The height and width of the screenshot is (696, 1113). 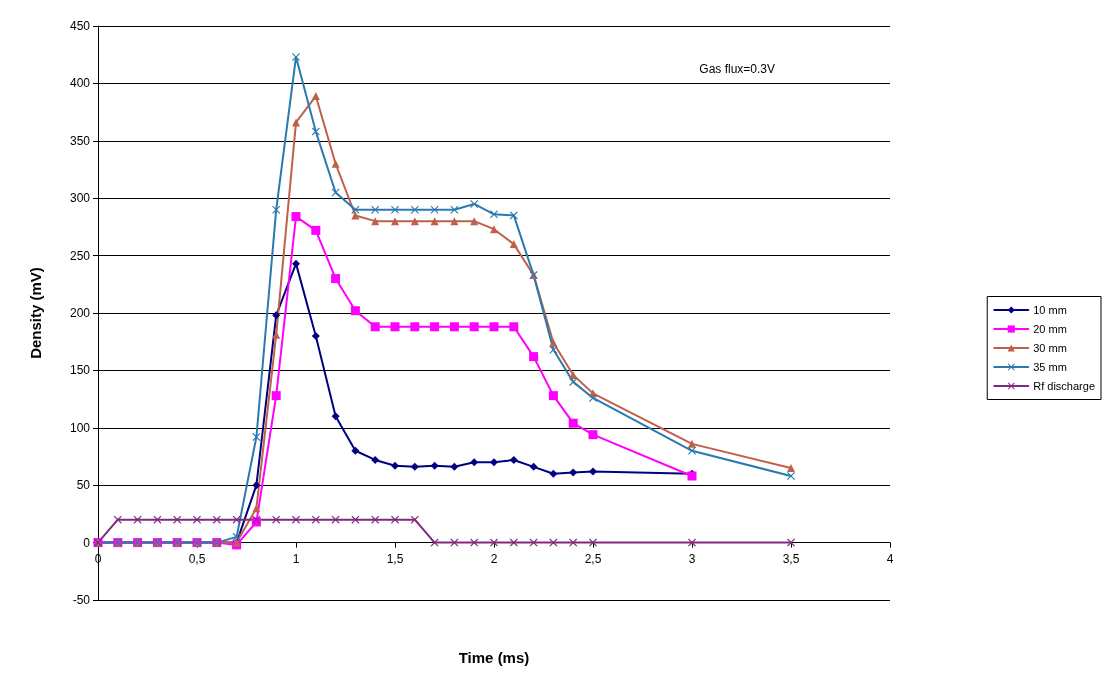 I want to click on x-tick-label: 1,5, so click(x=395, y=558).